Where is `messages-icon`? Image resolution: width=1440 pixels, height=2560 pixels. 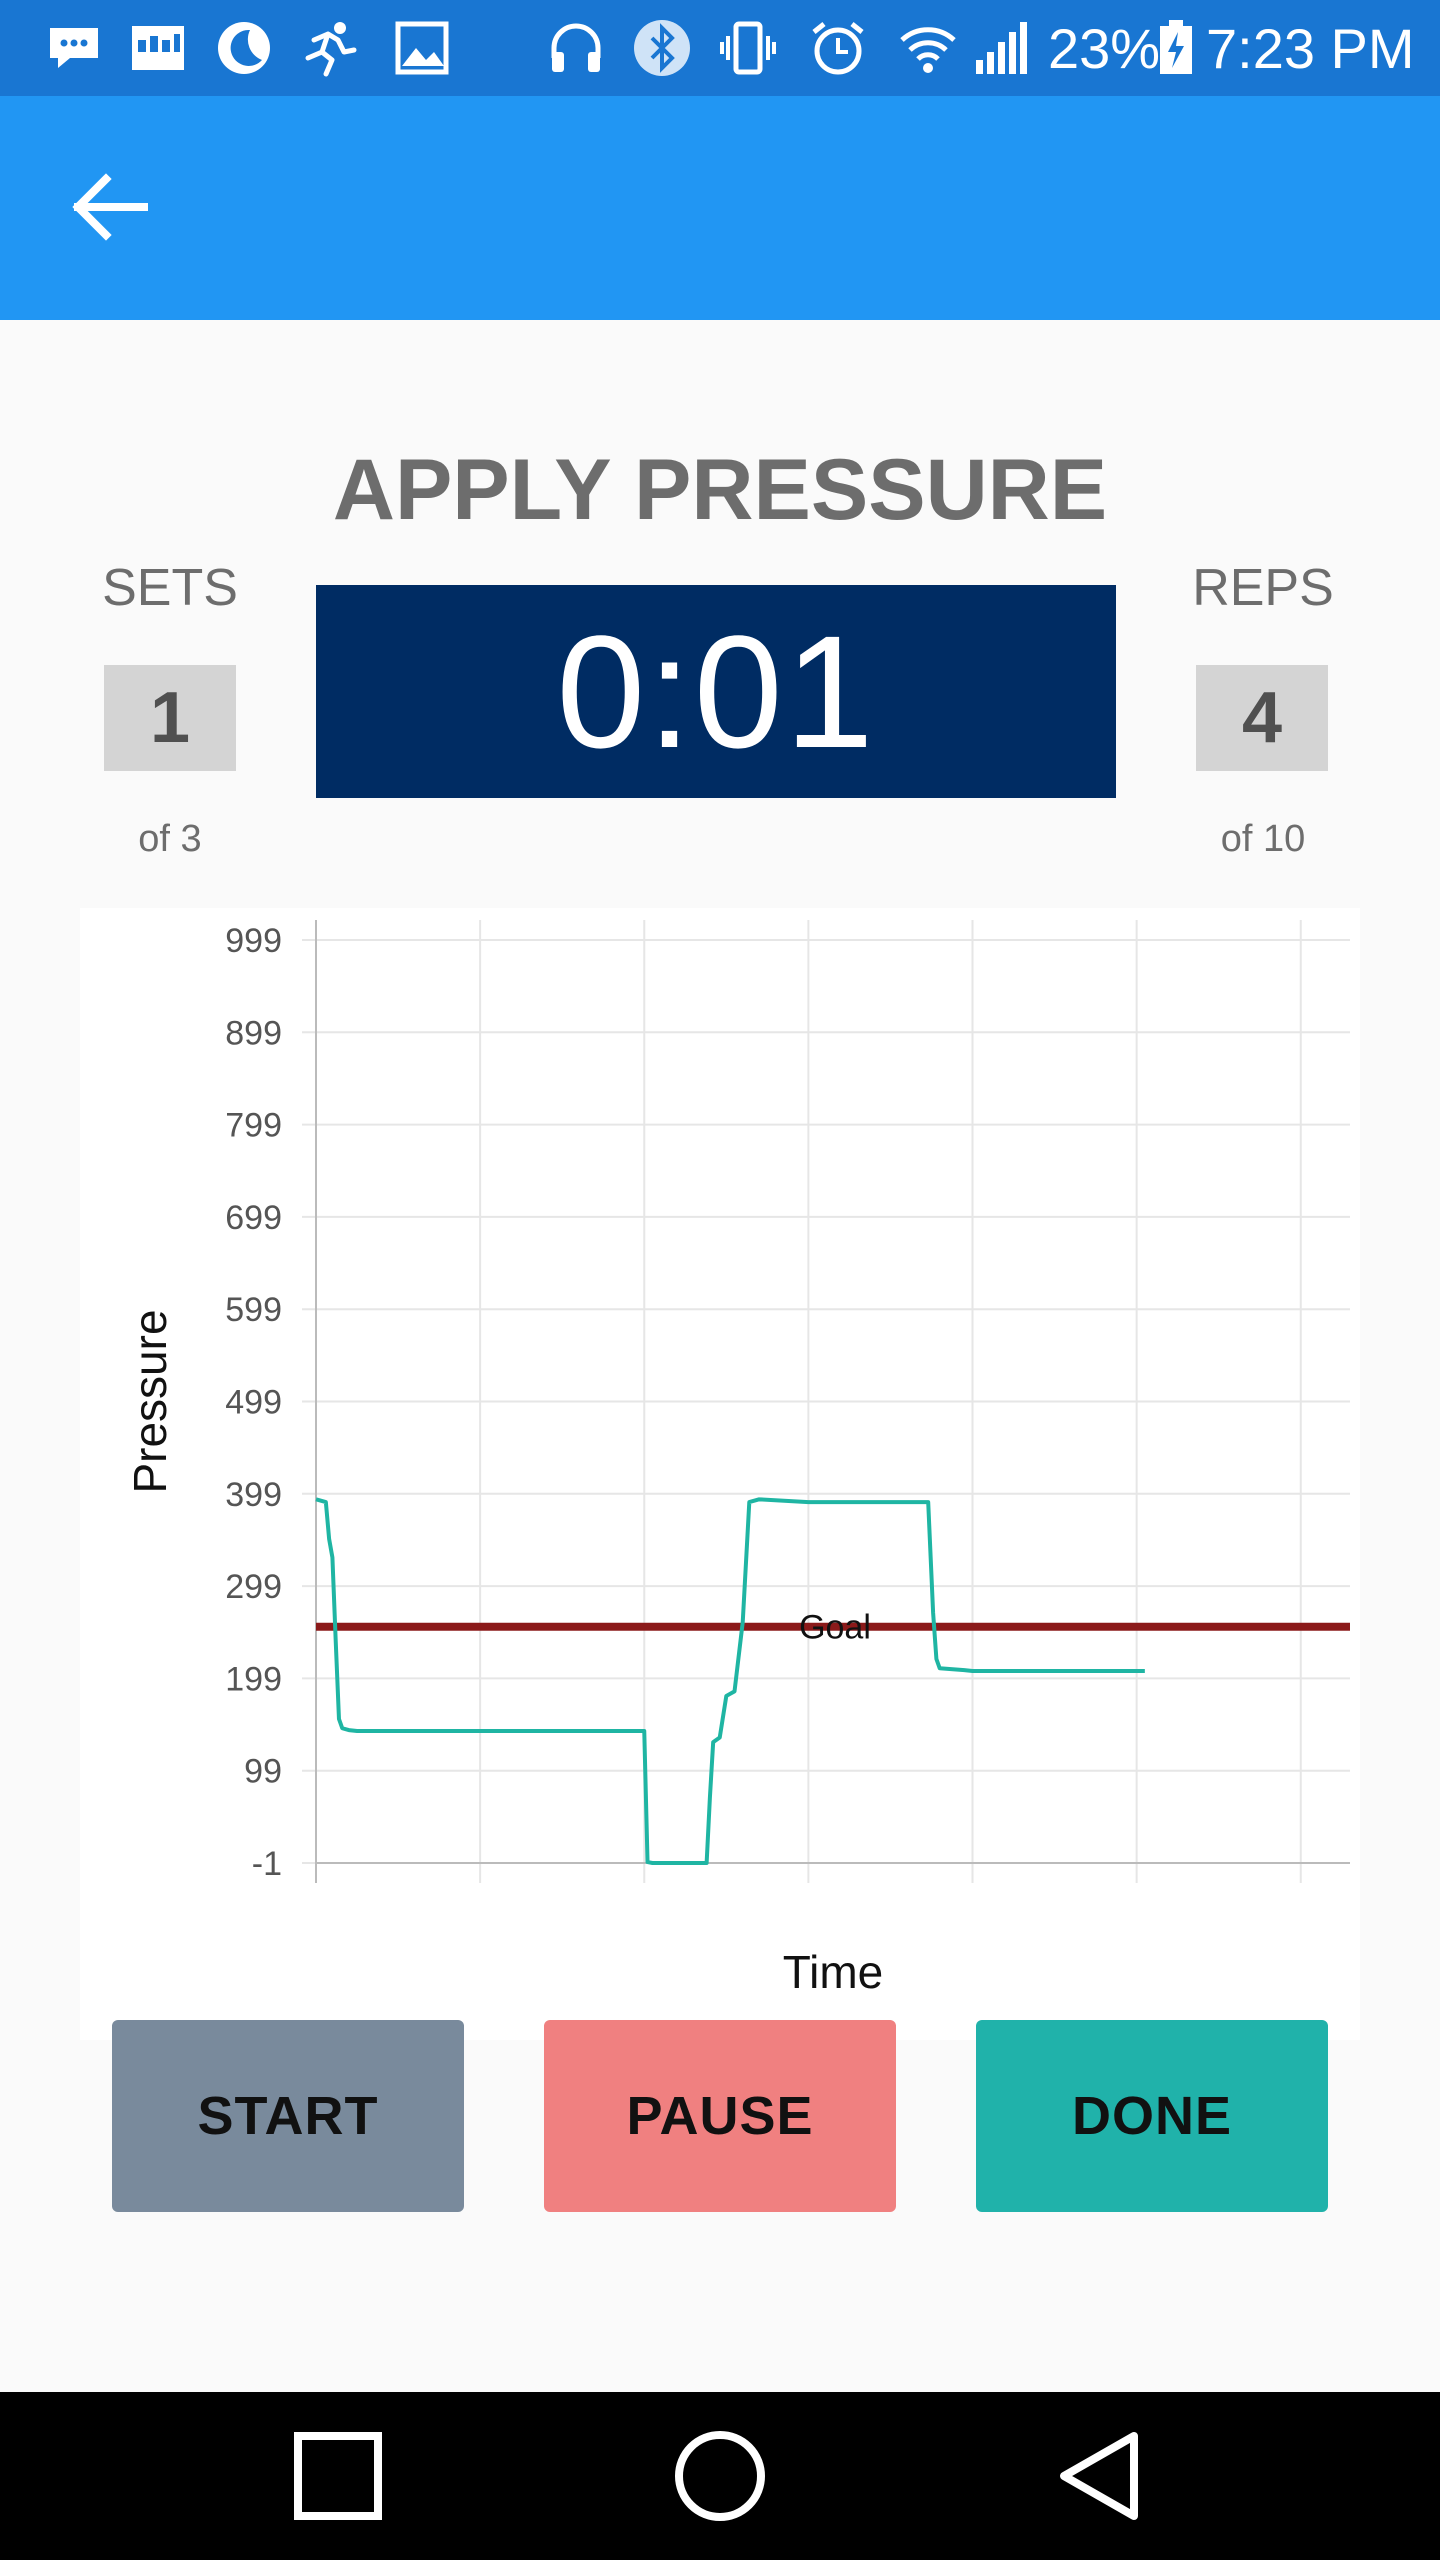
messages-icon is located at coordinates (74, 48).